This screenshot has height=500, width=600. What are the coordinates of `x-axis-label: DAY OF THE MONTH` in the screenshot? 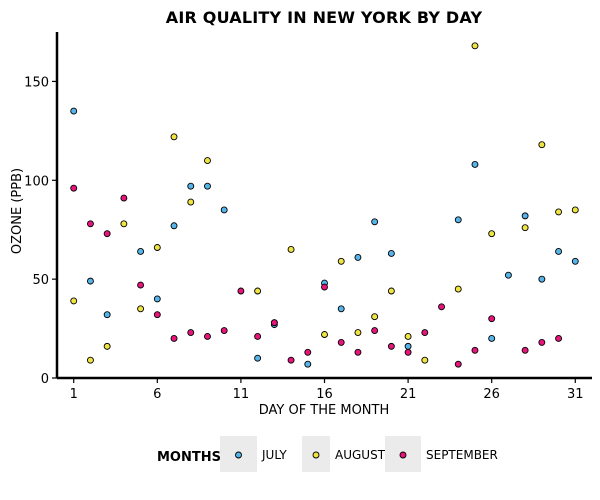 It's located at (324, 410).